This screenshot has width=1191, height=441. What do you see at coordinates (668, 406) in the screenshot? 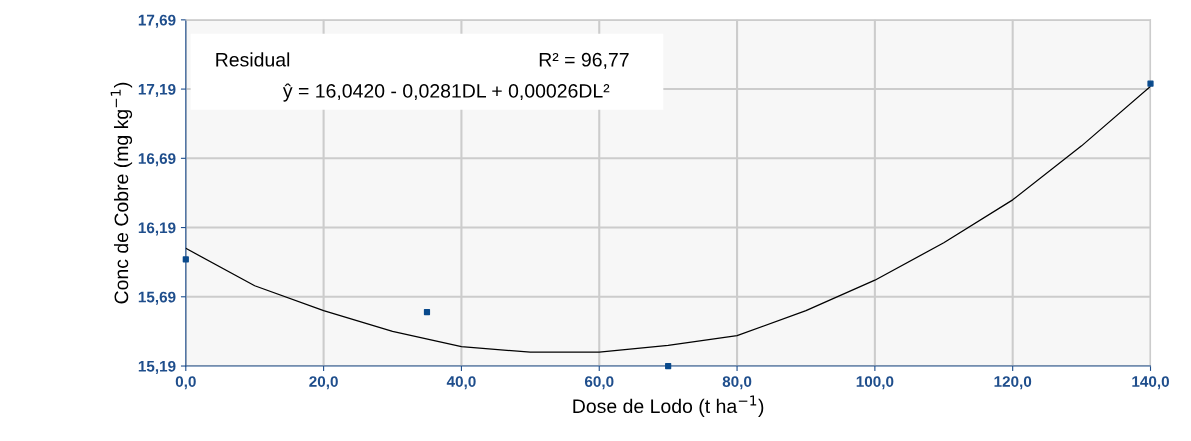
I see `x-axis-title: Dose de Lodo (t ha$^{−1}$)` at bounding box center [668, 406].